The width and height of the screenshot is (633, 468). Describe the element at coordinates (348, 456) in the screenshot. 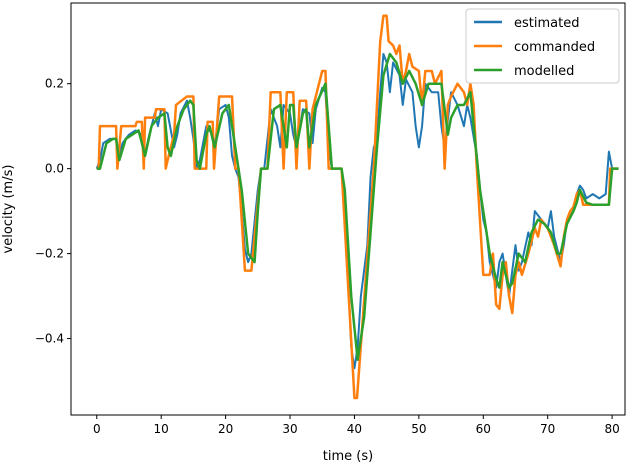

I see `x-axis-label: time (s)` at that location.